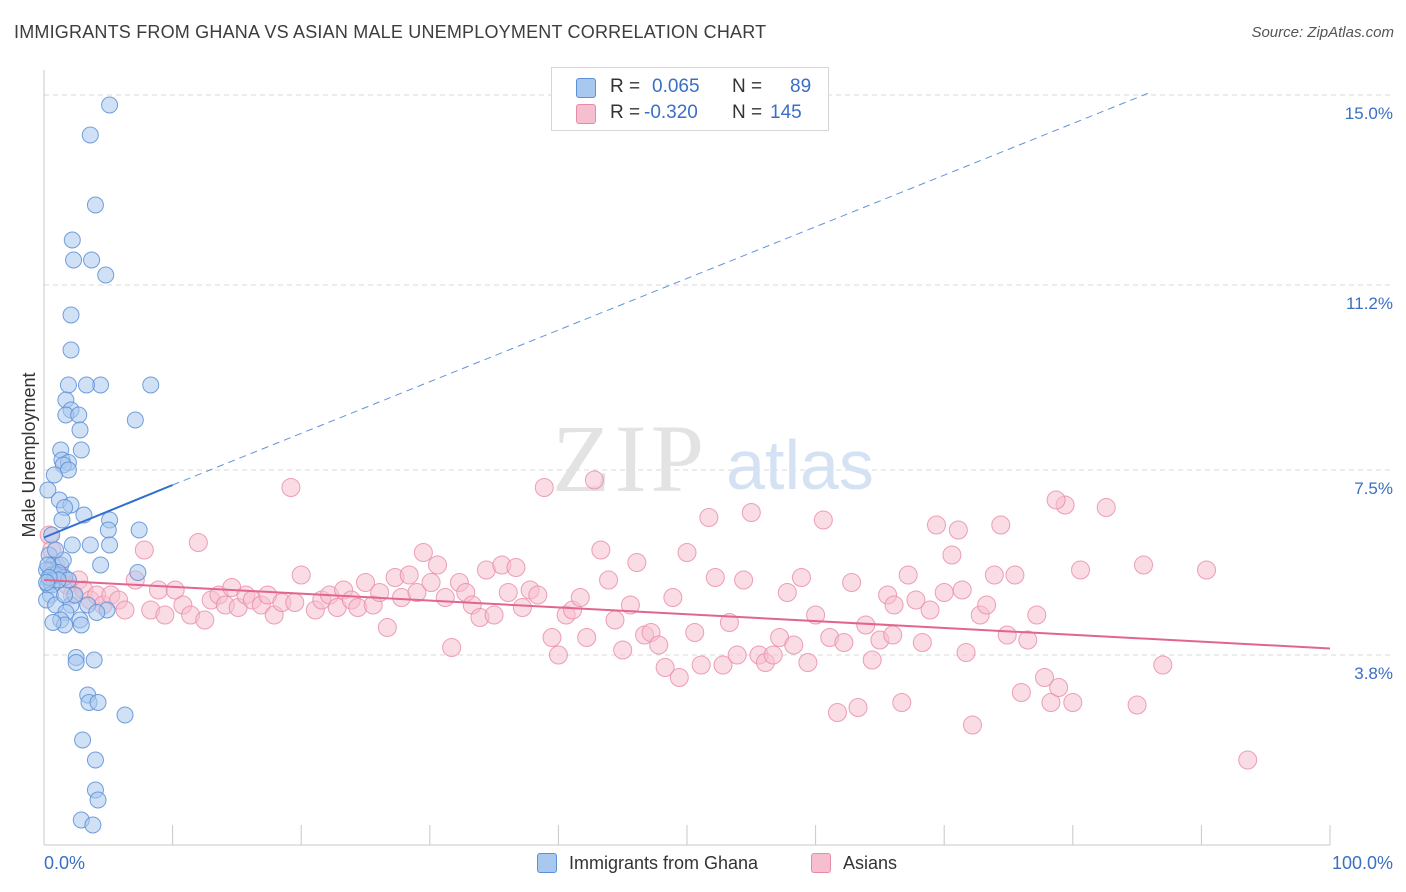 Image resolution: width=1406 pixels, height=892 pixels. I want to click on legend-n-value: 145, so click(786, 112).